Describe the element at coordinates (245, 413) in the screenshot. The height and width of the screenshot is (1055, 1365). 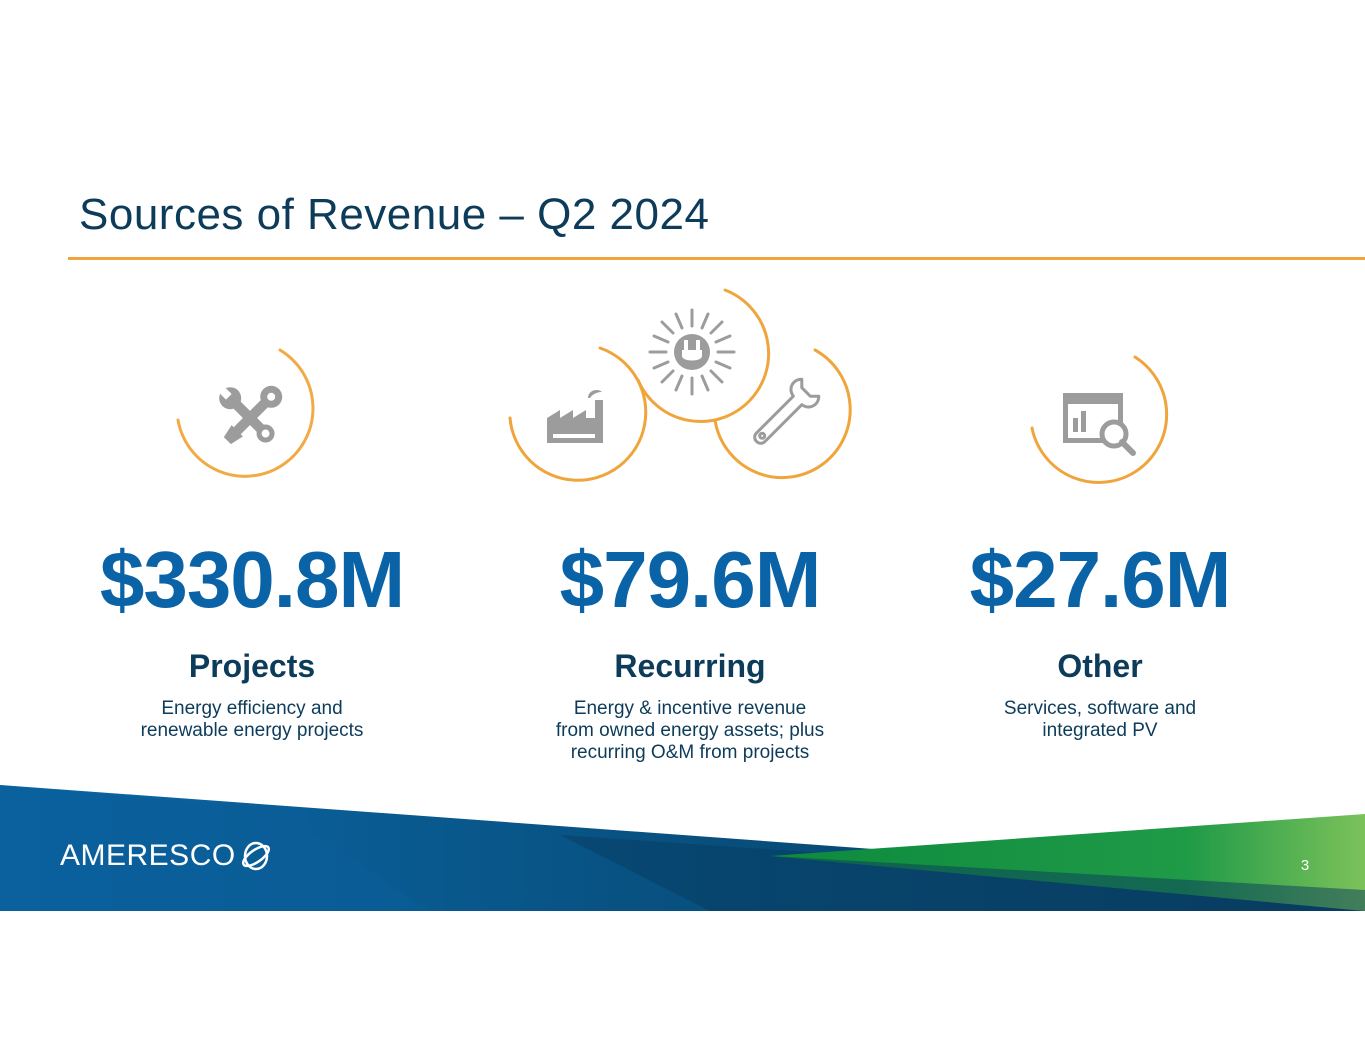
I see `tools-icon` at that location.